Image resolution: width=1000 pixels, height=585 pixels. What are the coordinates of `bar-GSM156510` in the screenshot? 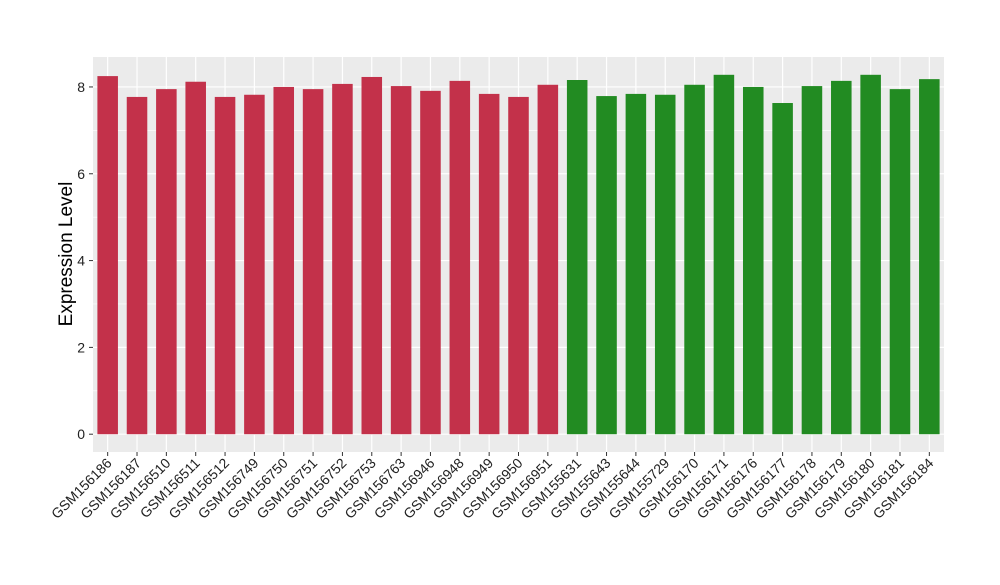 It's located at (166, 262).